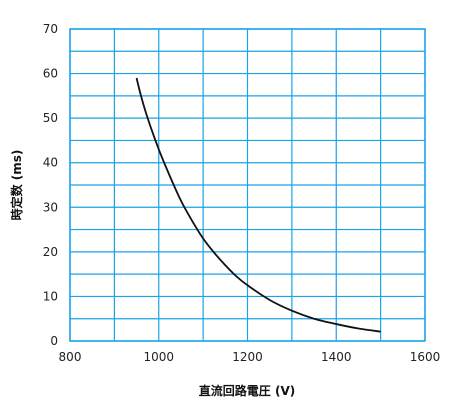 The width and height of the screenshot is (450, 410). Describe the element at coordinates (158, 357) in the screenshot. I see `x-tick-label: 1000` at that location.